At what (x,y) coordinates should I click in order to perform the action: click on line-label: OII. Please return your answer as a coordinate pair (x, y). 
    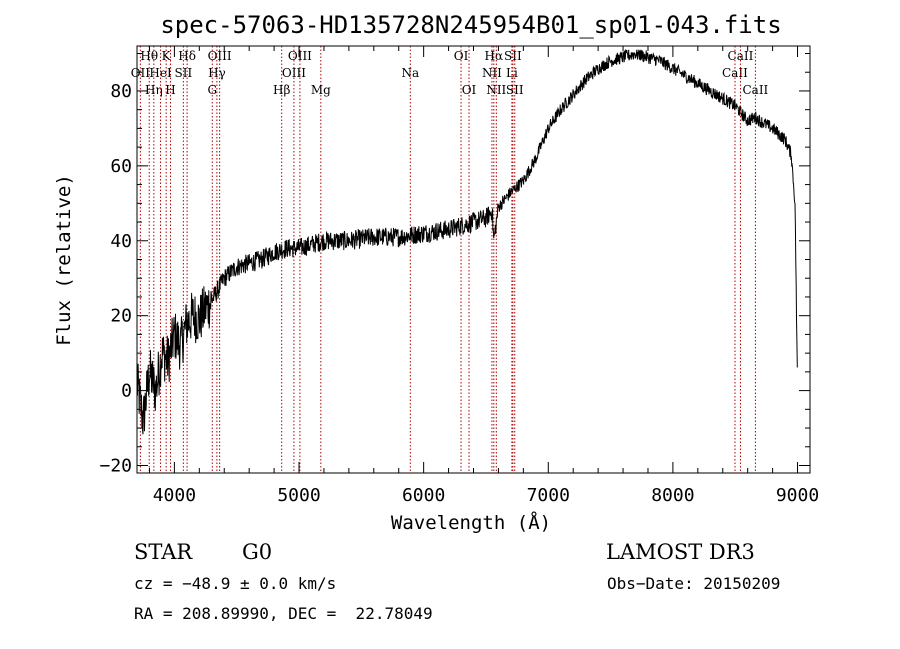
    Looking at the image, I should click on (141, 73).